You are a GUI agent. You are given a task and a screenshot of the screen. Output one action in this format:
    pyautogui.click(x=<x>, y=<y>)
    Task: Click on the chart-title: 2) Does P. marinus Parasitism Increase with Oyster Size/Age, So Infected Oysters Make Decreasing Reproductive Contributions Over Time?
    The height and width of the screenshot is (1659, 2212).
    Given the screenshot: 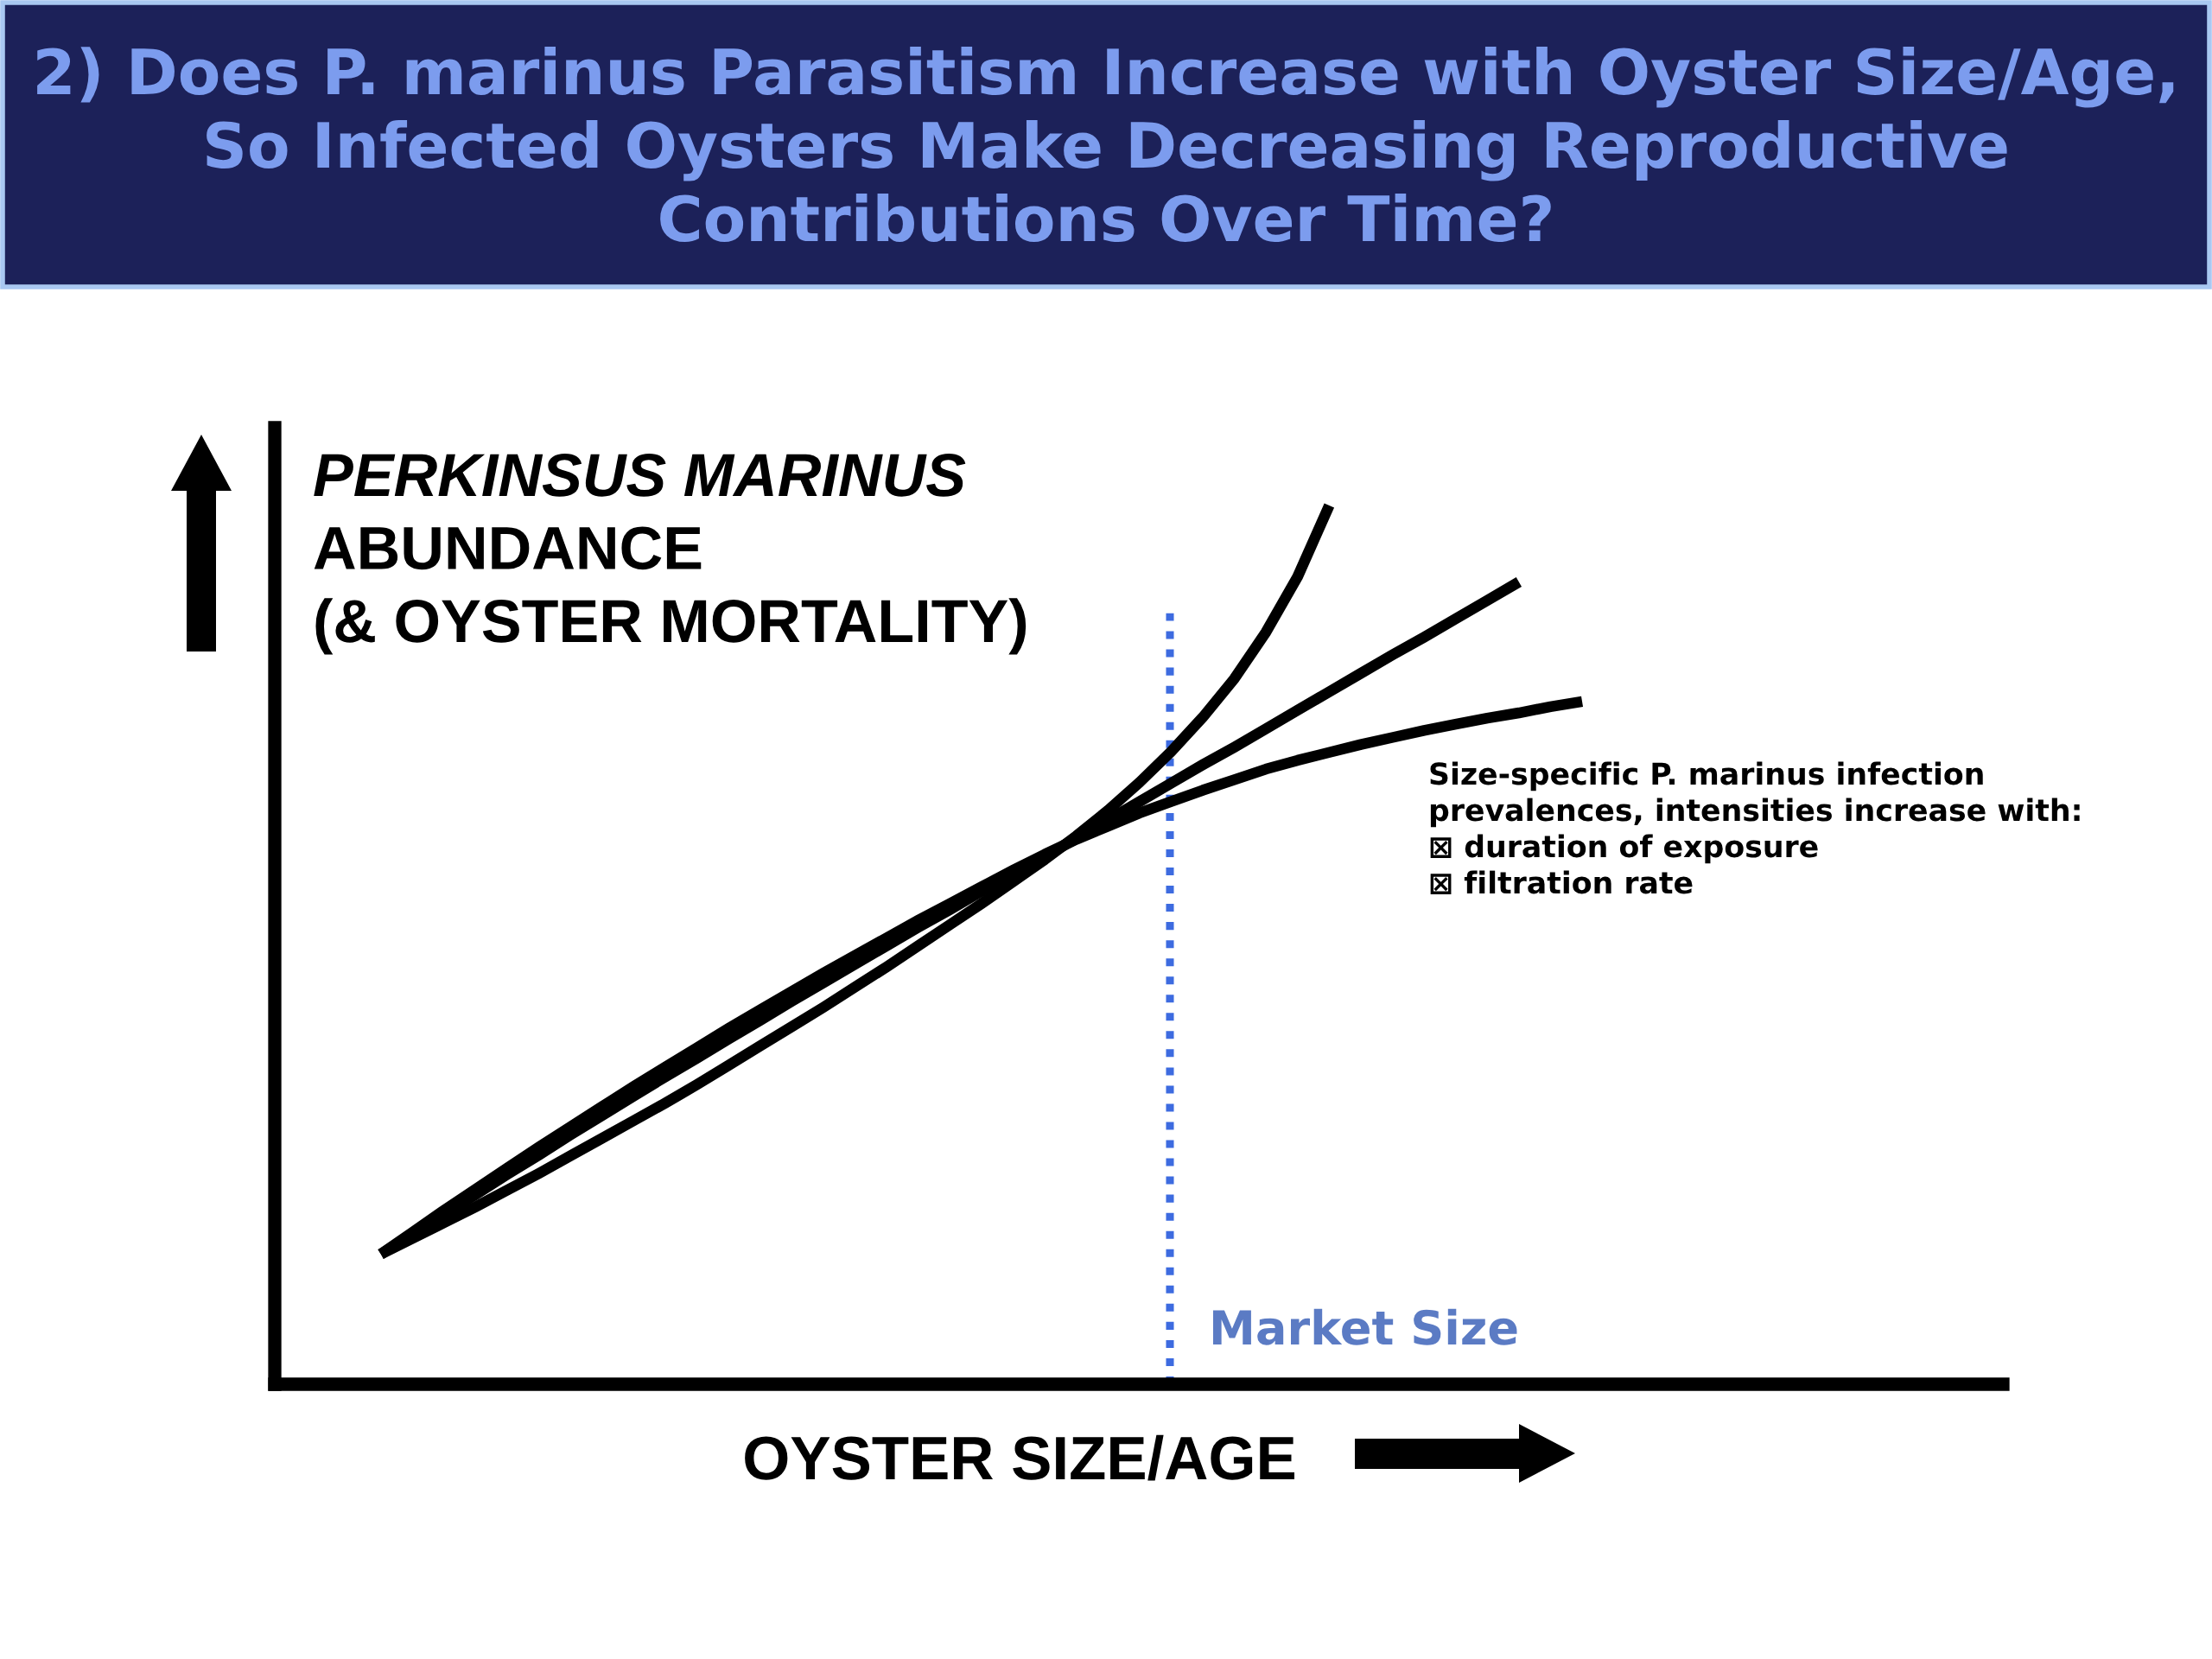 What is the action you would take?
    pyautogui.click(x=1105, y=145)
    